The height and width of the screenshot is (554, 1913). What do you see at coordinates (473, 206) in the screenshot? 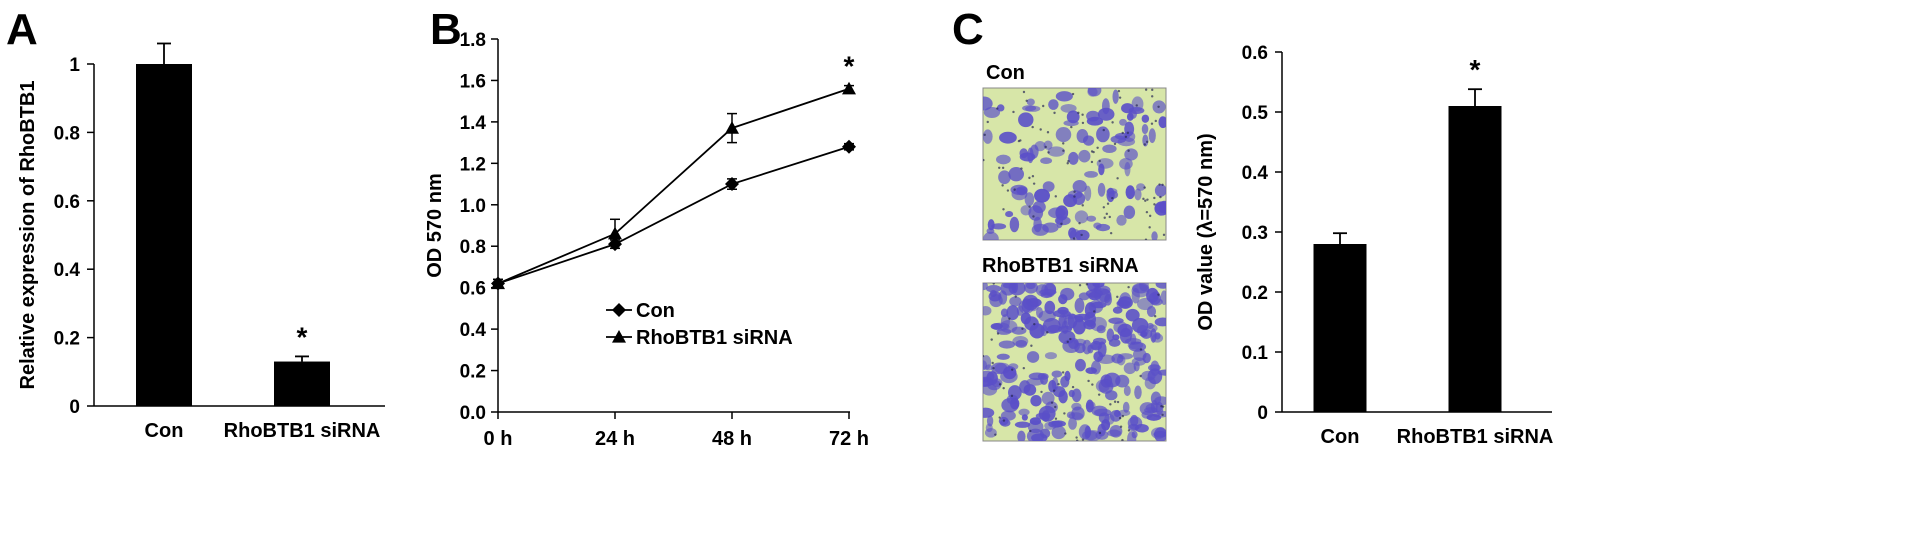
I see `y-tick-label: 1.0` at bounding box center [473, 206].